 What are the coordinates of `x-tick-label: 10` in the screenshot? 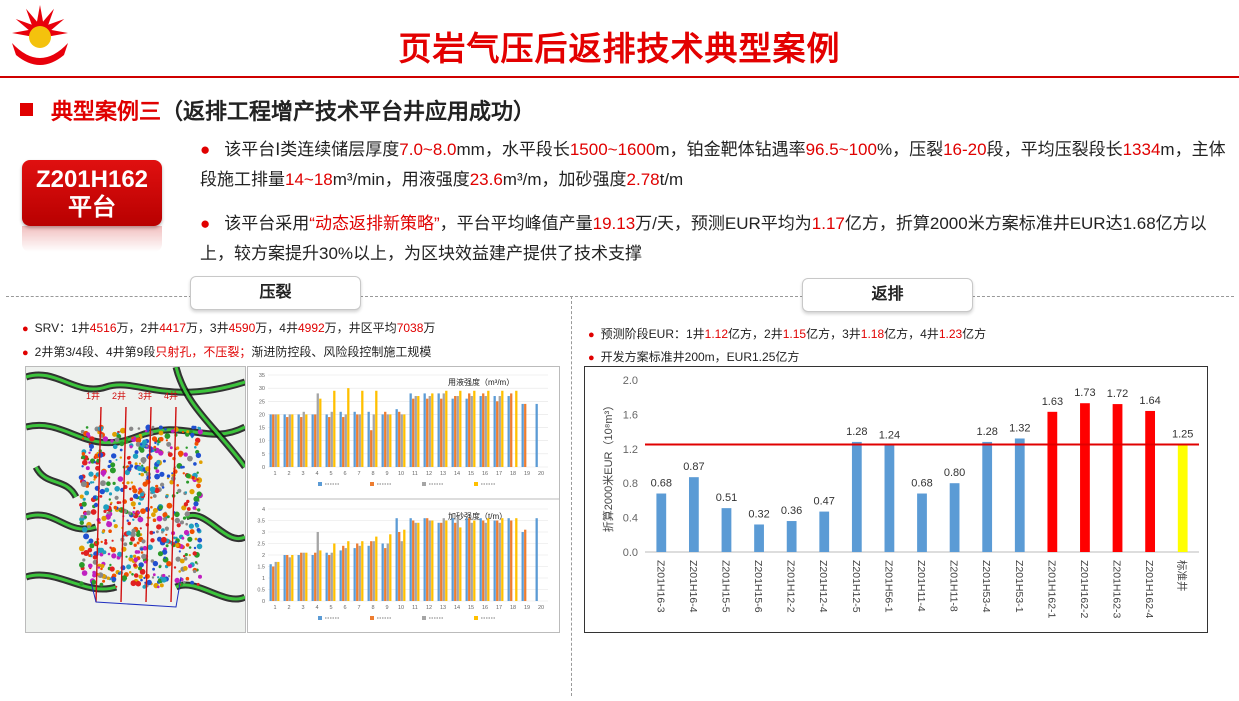 It's located at (401, 474).